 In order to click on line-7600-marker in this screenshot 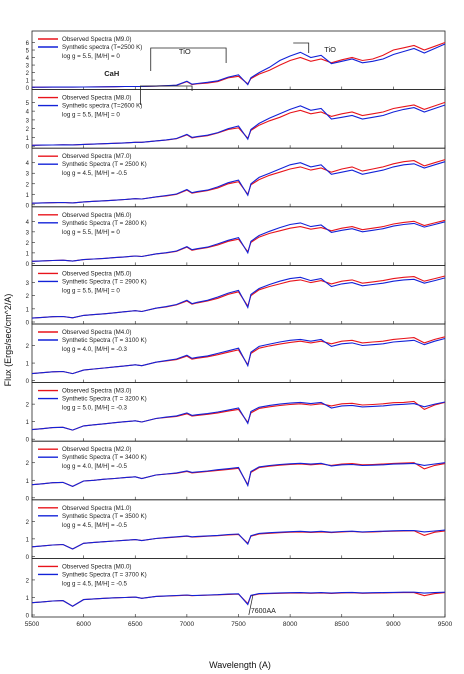, I will do `click(251, 605)`.